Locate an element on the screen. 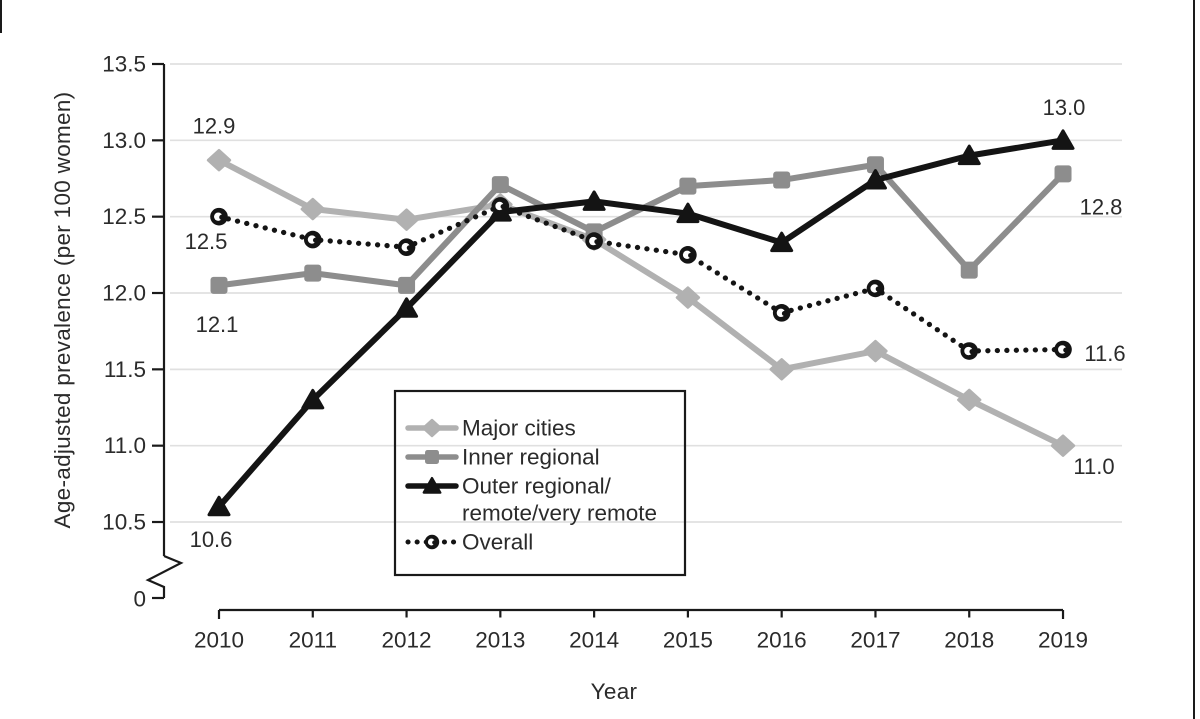 The height and width of the screenshot is (719, 1200). legend-entry-inner_regional: Inner regional is located at coordinates (502, 457).